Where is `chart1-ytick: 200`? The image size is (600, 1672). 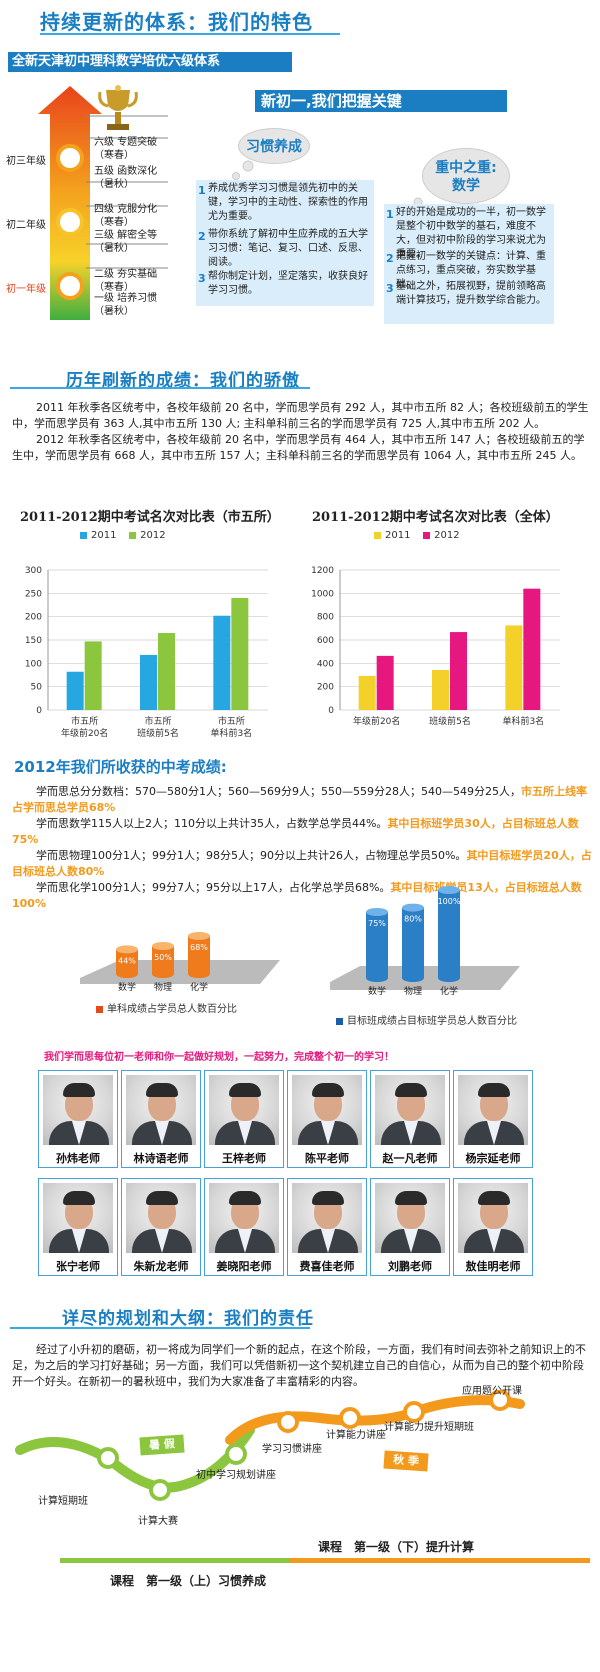 chart1-ytick: 200 is located at coordinates (33, 618).